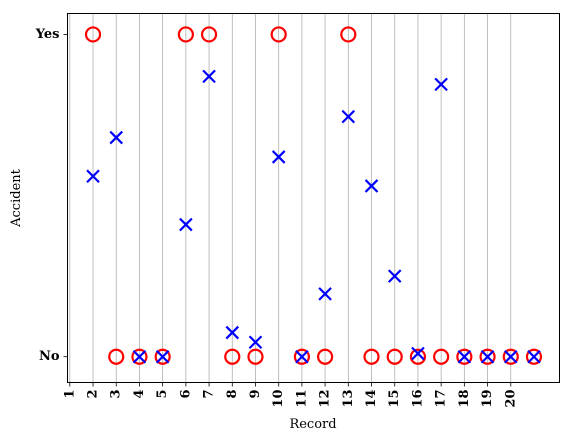  Describe the element at coordinates (49, 356) in the screenshot. I see `y-tick-label: No` at that location.